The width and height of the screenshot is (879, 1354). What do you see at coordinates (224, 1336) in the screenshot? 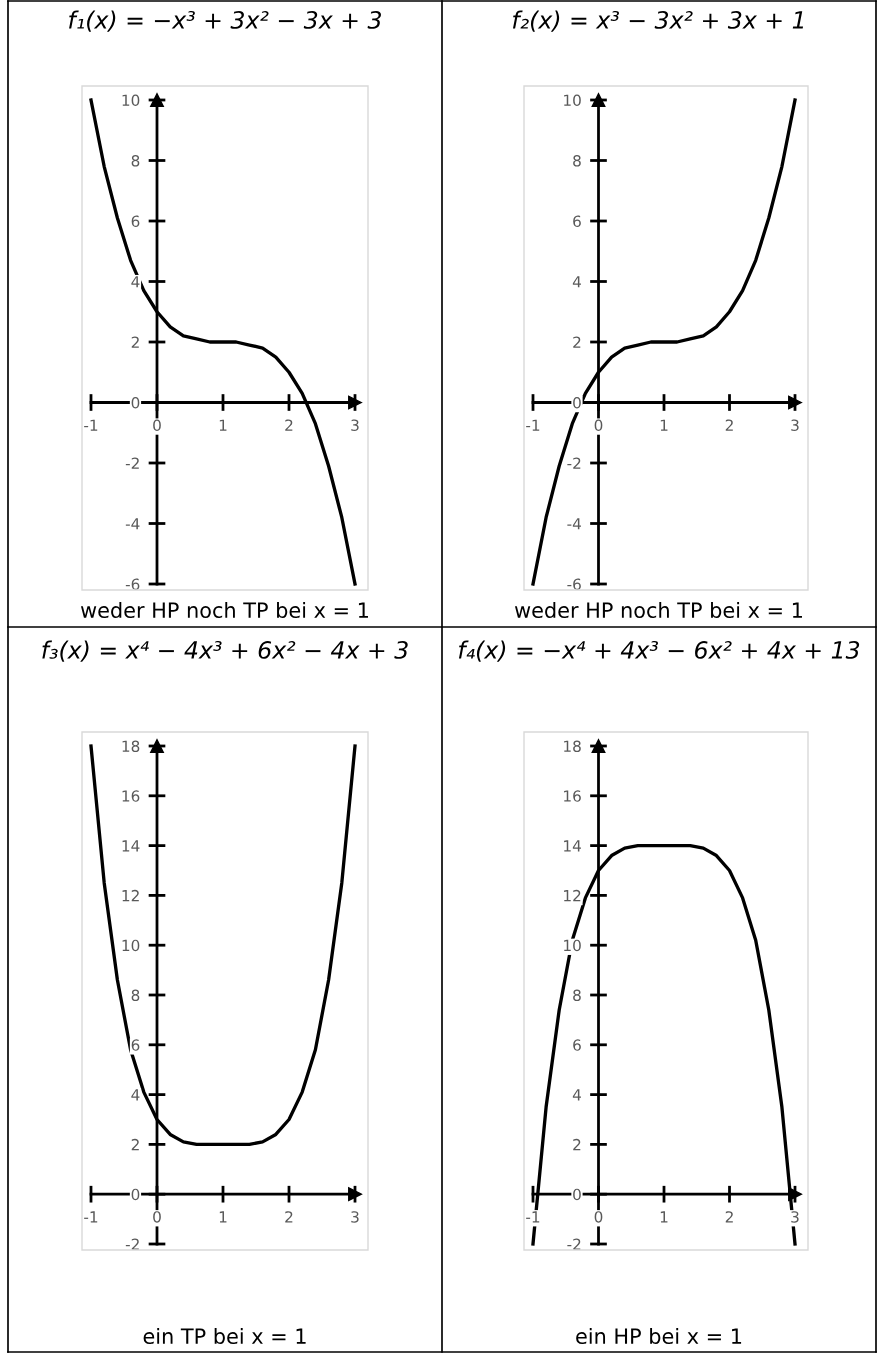
I see `text: ein TP bei x = 1` at bounding box center [224, 1336].